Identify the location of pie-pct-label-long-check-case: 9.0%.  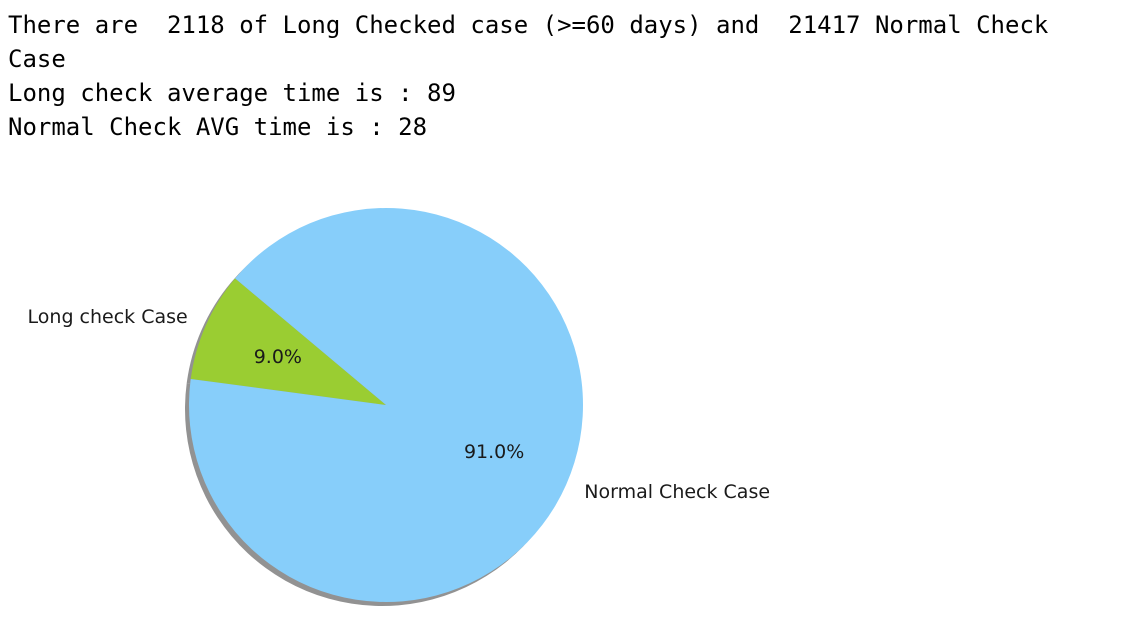
(278, 357).